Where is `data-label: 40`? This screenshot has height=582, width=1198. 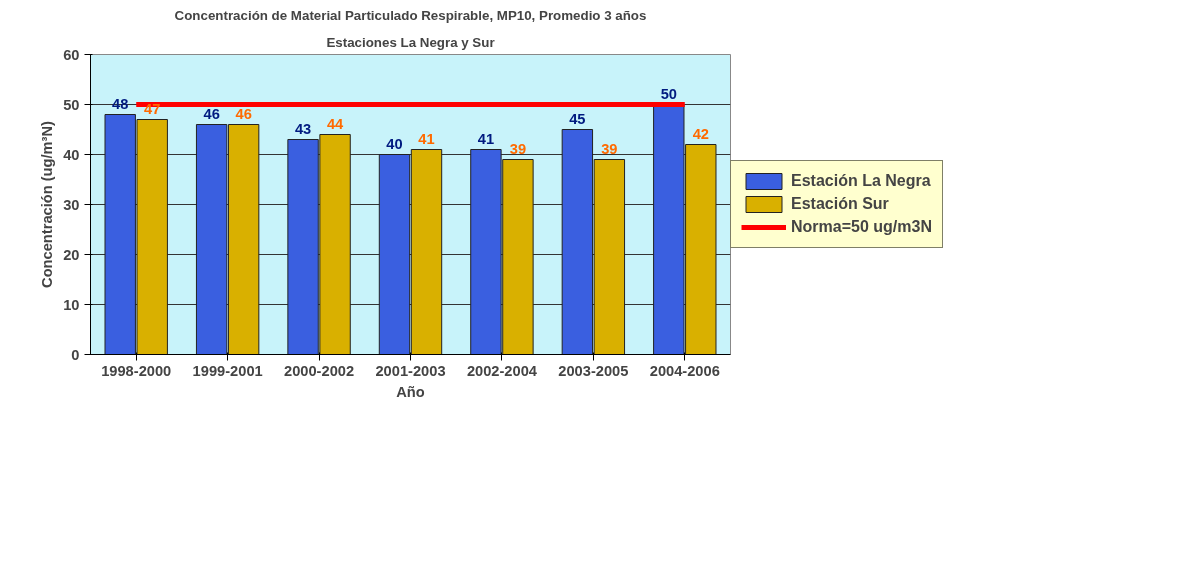
data-label: 40 is located at coordinates (394, 143).